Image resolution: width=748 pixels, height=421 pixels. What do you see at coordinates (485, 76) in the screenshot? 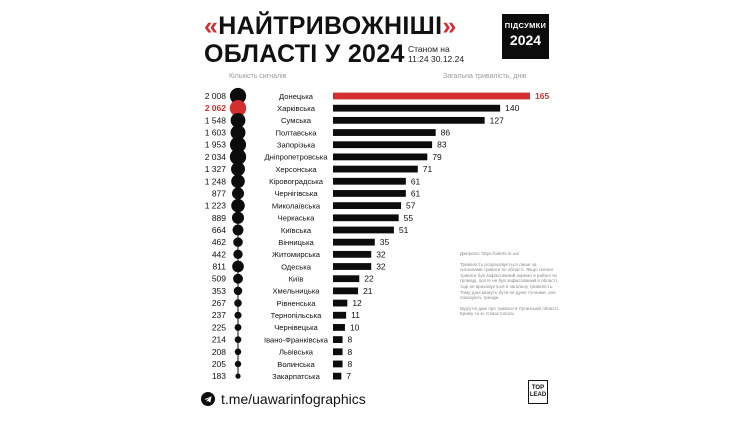
I see `duration-header: Загальна тривалість, днів` at bounding box center [485, 76].